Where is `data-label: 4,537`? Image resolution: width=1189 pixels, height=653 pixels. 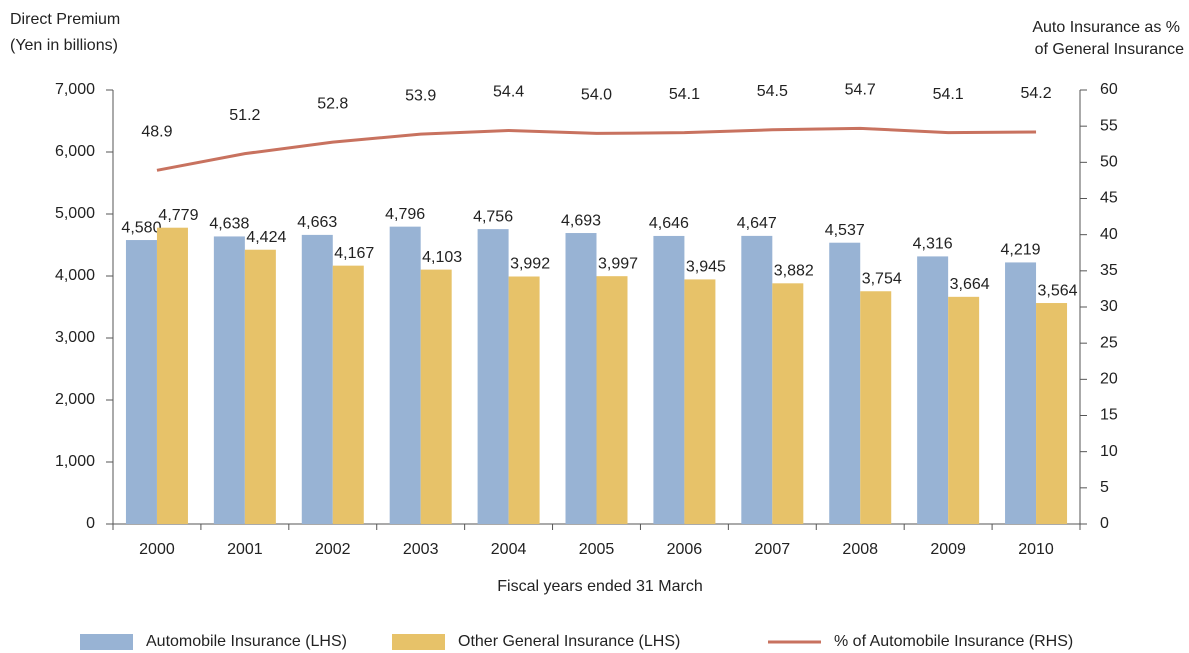
data-label: 4,537 is located at coordinates (845, 230).